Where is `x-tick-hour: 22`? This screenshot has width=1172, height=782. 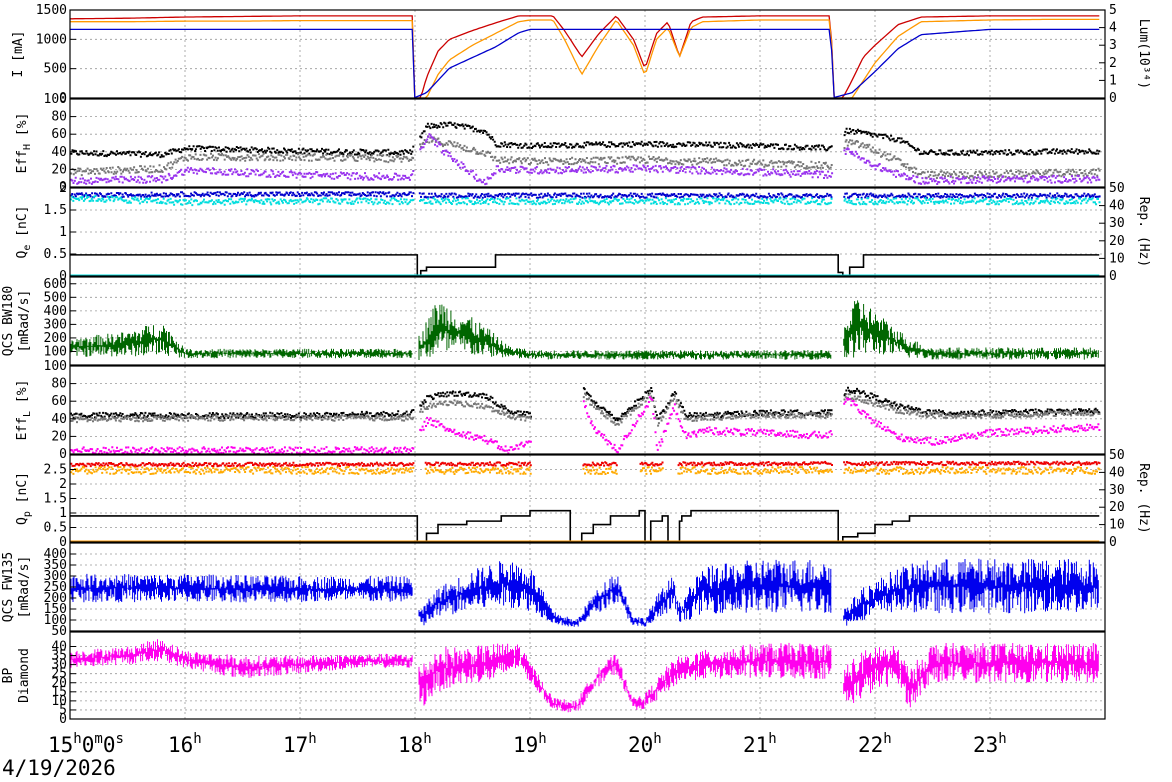
x-tick-hour: 22 is located at coordinates (870, 745).